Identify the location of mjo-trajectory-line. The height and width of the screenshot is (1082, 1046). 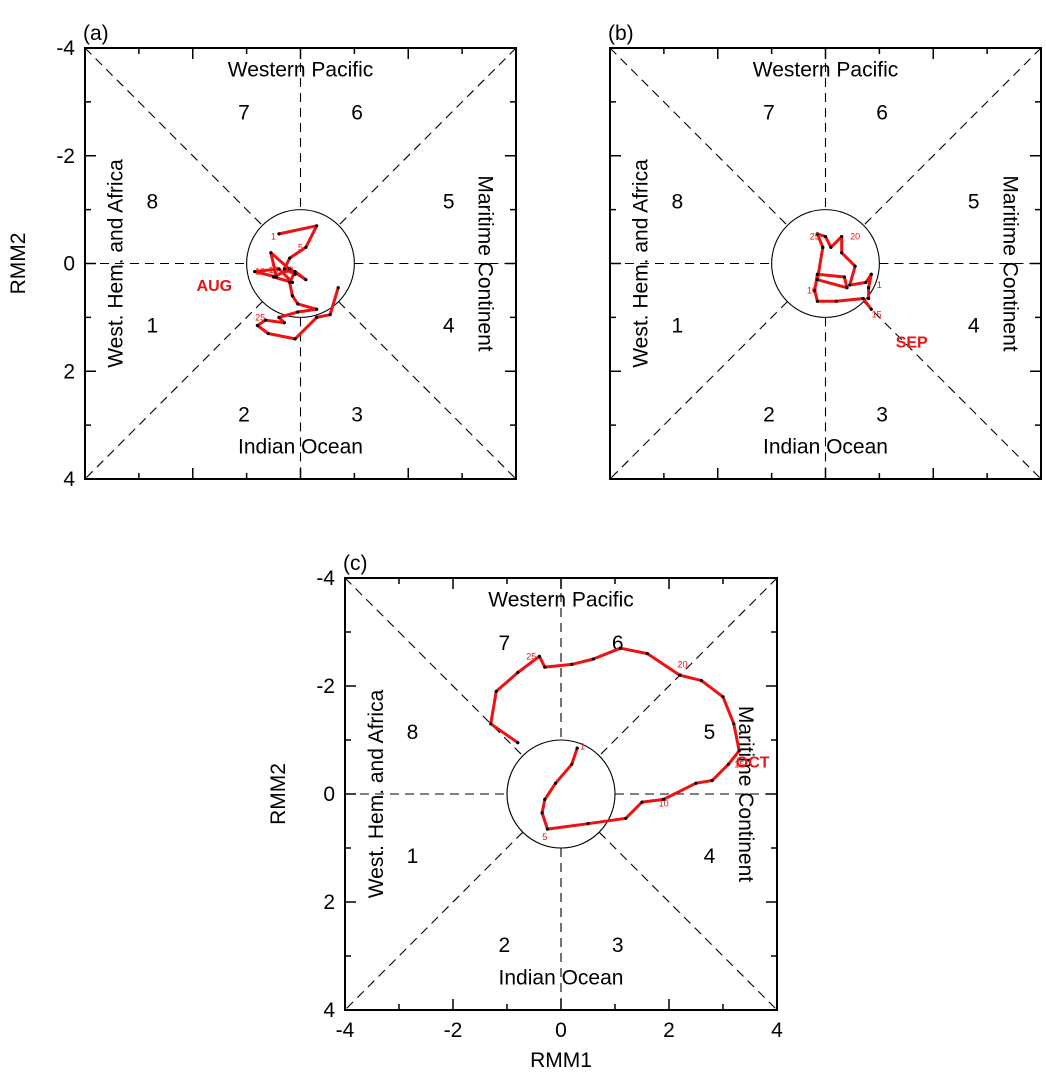
(615, 738).